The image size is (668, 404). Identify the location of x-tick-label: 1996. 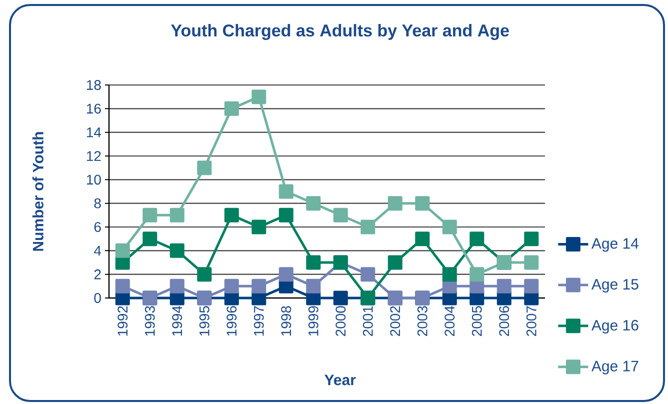
(231, 321).